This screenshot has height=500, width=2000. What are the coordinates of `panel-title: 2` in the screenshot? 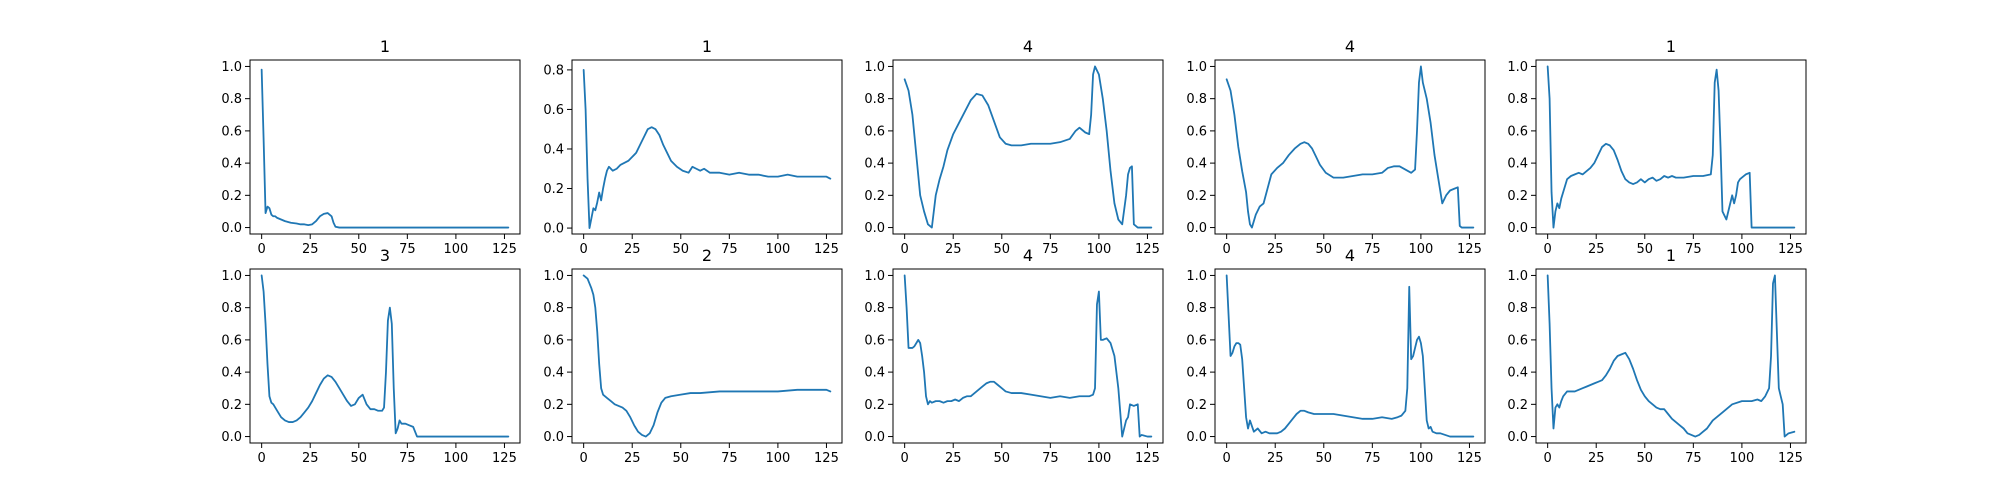 It's located at (707, 255).